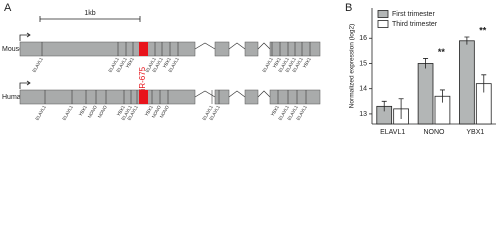 This screenshot has width=500, height=240. I want to click on species-label: Human, so click(13, 97).